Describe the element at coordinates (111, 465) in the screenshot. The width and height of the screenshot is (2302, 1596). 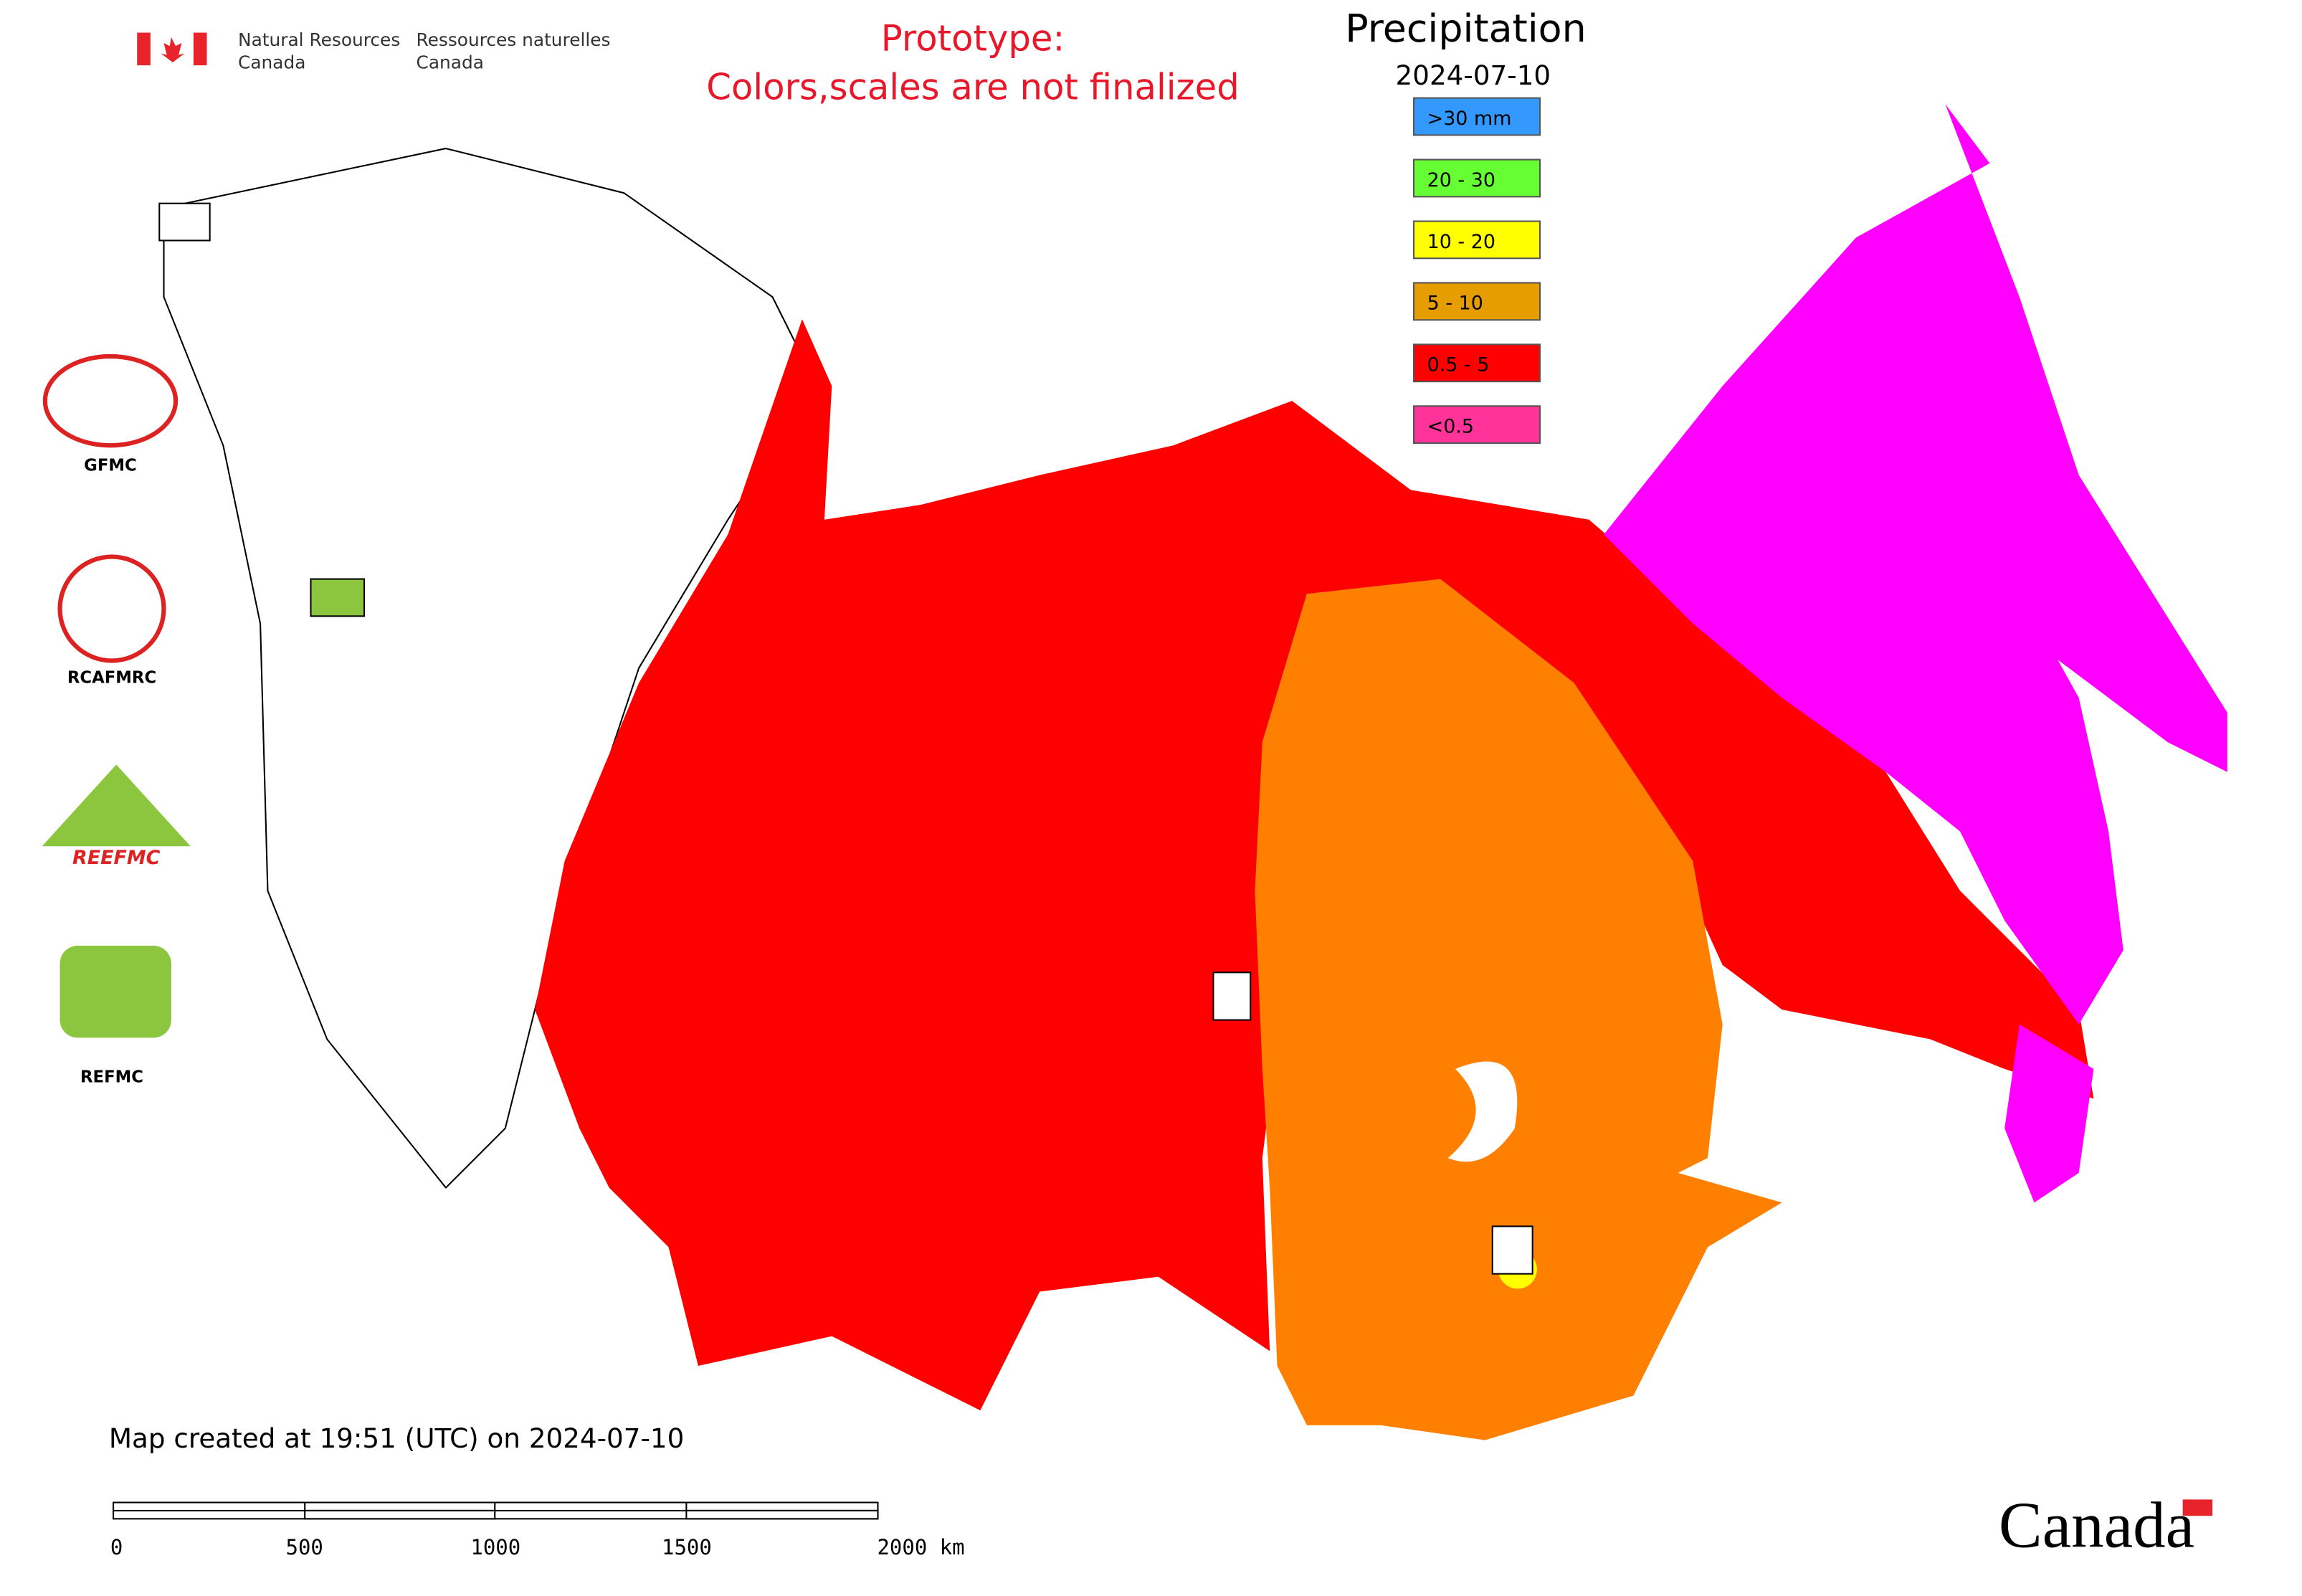
I see `logo-label: GFMC` at that location.